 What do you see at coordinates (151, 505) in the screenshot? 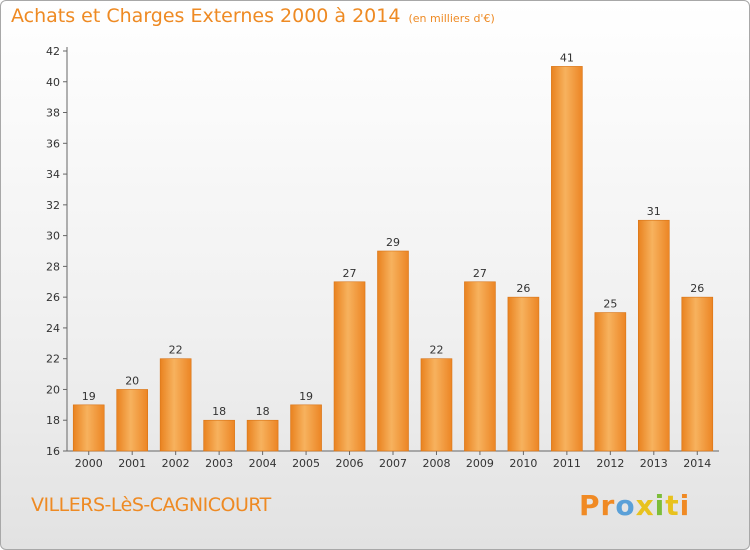
I see `commune-name: VILLERS-LèS-CAGNICOURT` at bounding box center [151, 505].